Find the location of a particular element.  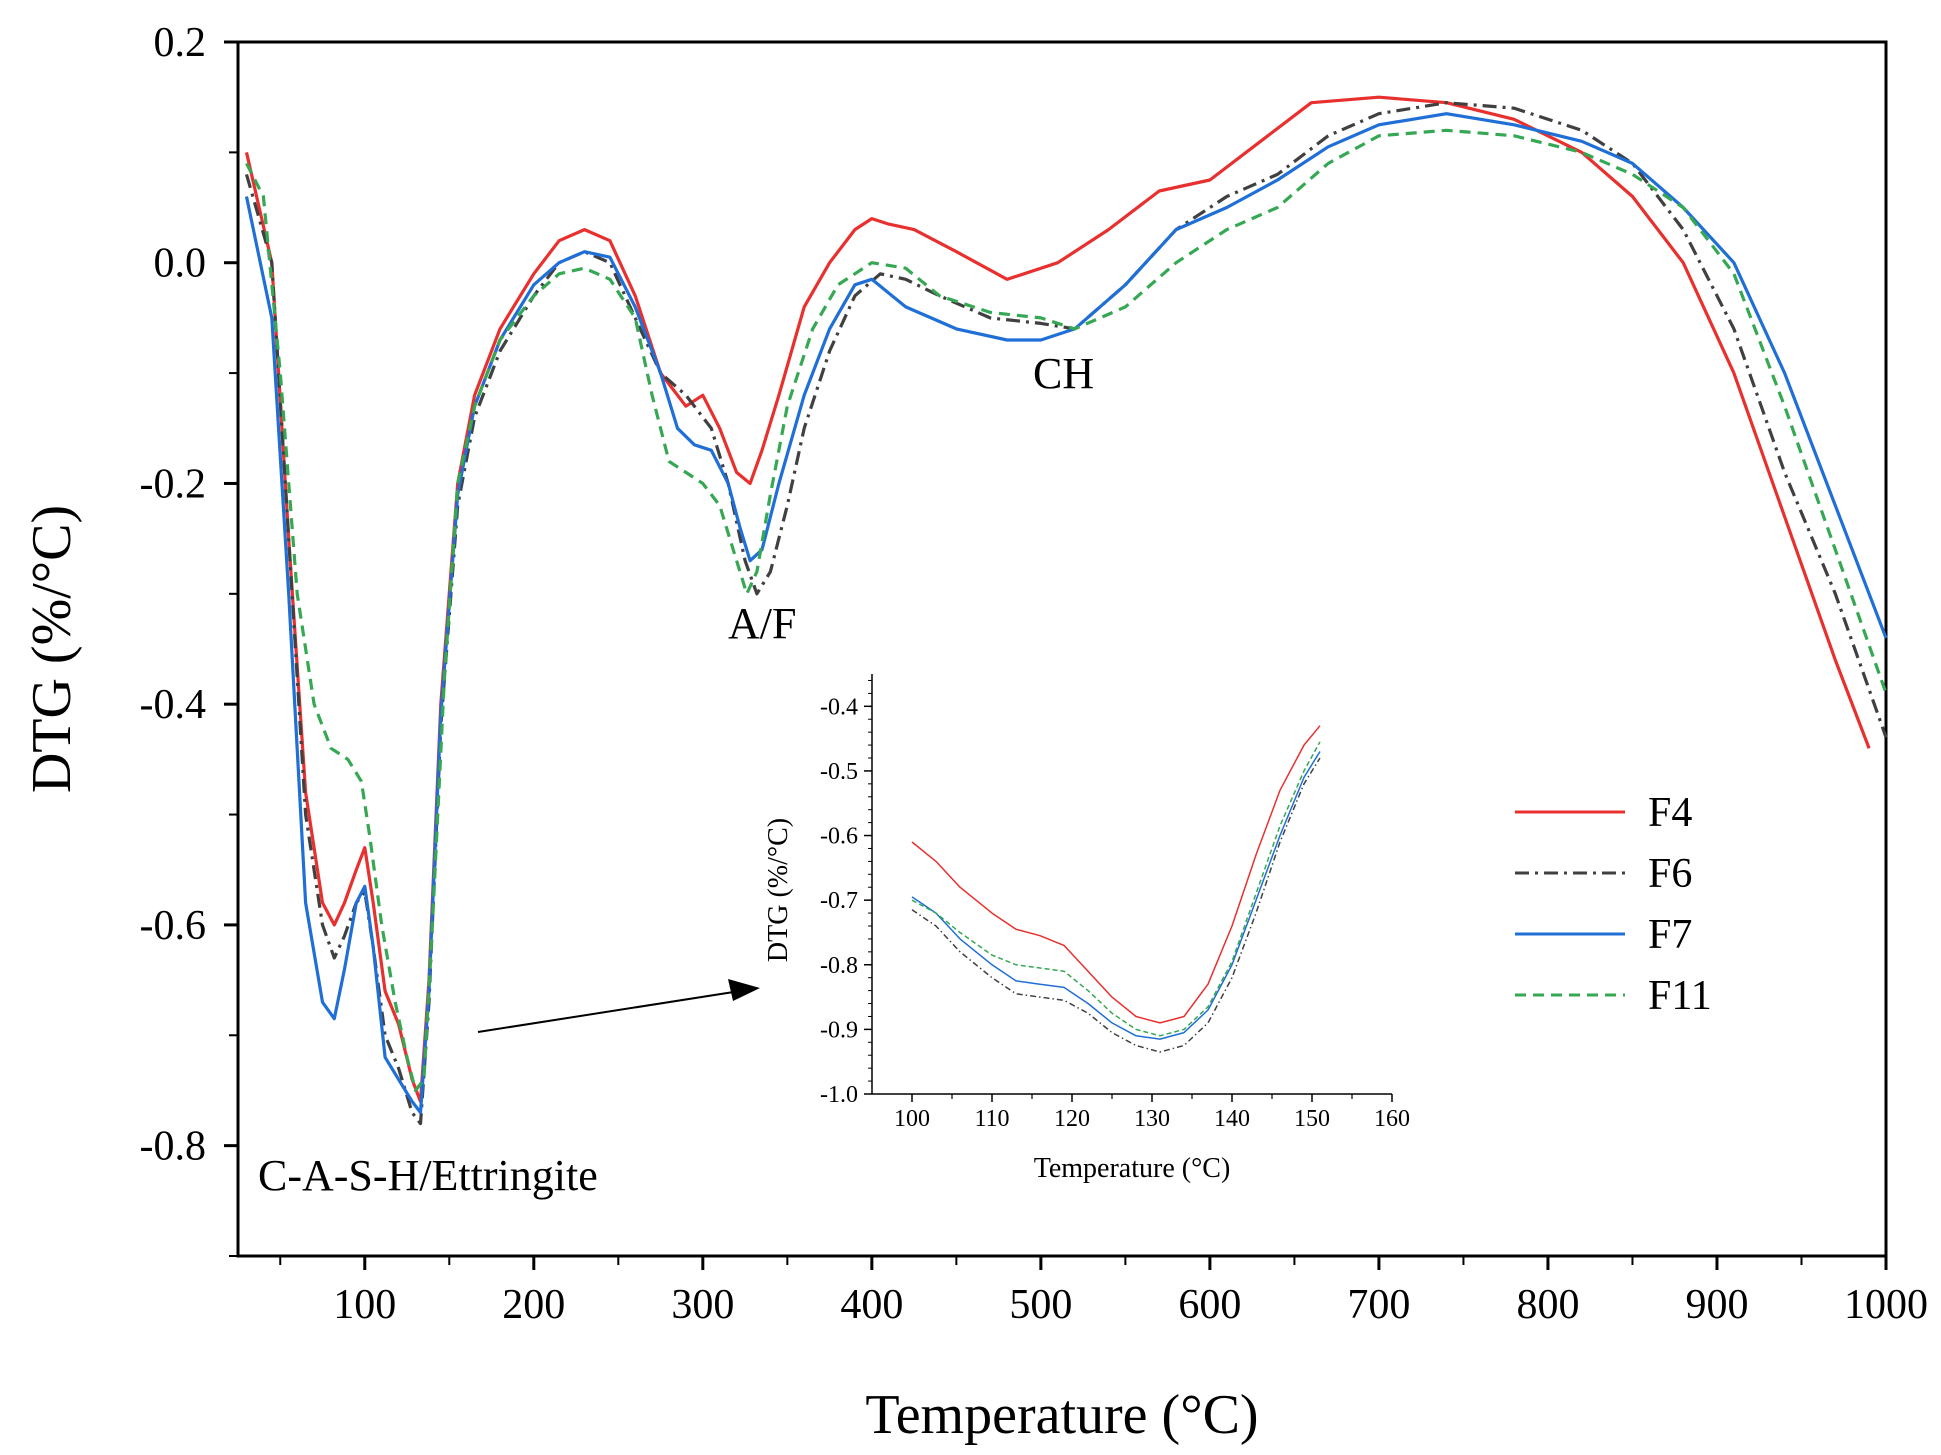

y-tick-label: 0.2 is located at coordinates (180, 43).